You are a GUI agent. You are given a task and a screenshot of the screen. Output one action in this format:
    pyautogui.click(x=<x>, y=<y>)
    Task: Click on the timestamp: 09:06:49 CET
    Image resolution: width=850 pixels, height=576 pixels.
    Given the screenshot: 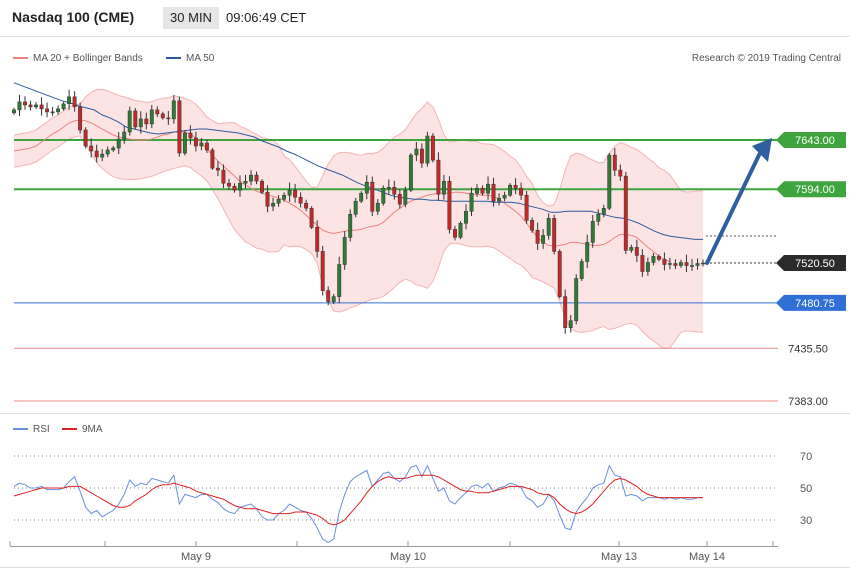 What is the action you would take?
    pyautogui.click(x=266, y=17)
    